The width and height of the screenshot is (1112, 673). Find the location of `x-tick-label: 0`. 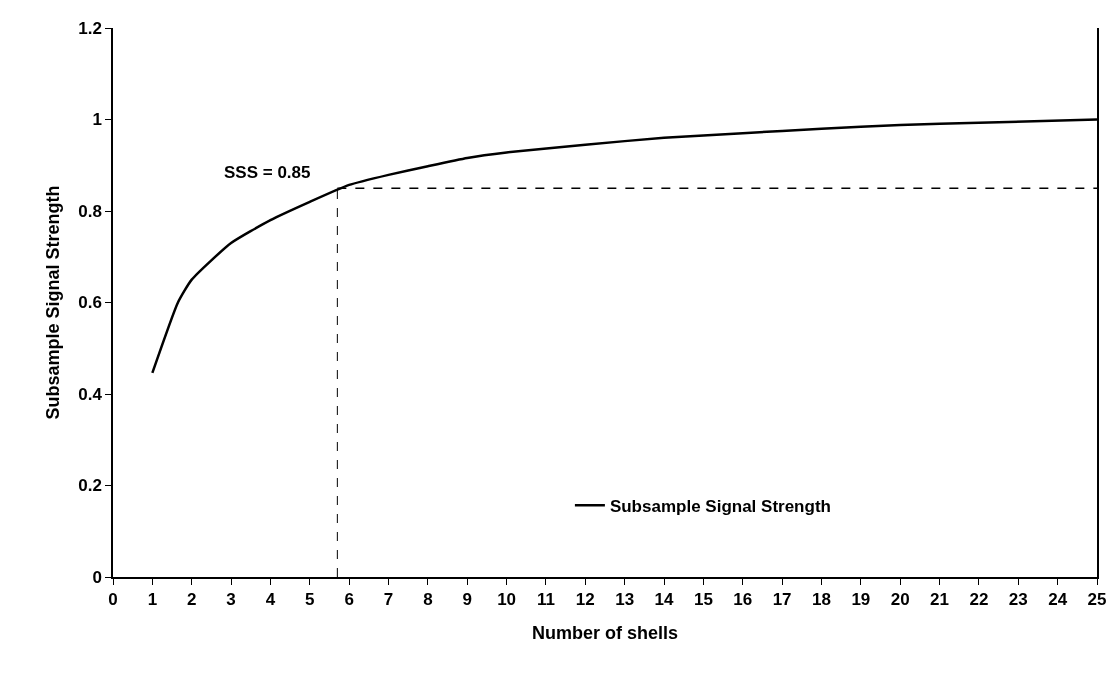

x-tick-label: 0 is located at coordinates (113, 600).